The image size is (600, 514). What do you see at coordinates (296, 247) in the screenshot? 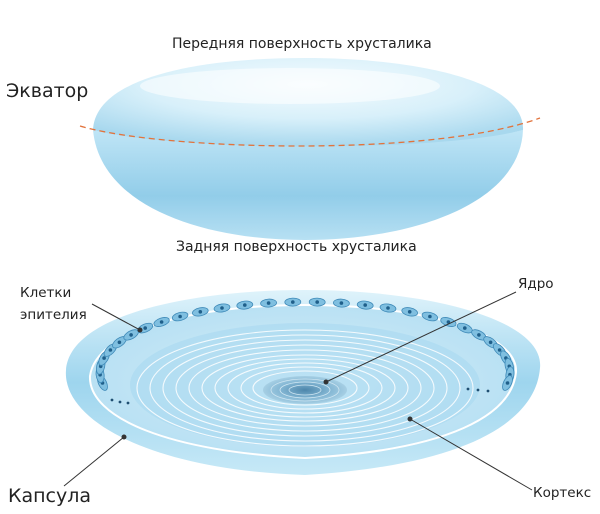
I see `back-surface-label: Задняя поверхность хрусталика` at bounding box center [296, 247].